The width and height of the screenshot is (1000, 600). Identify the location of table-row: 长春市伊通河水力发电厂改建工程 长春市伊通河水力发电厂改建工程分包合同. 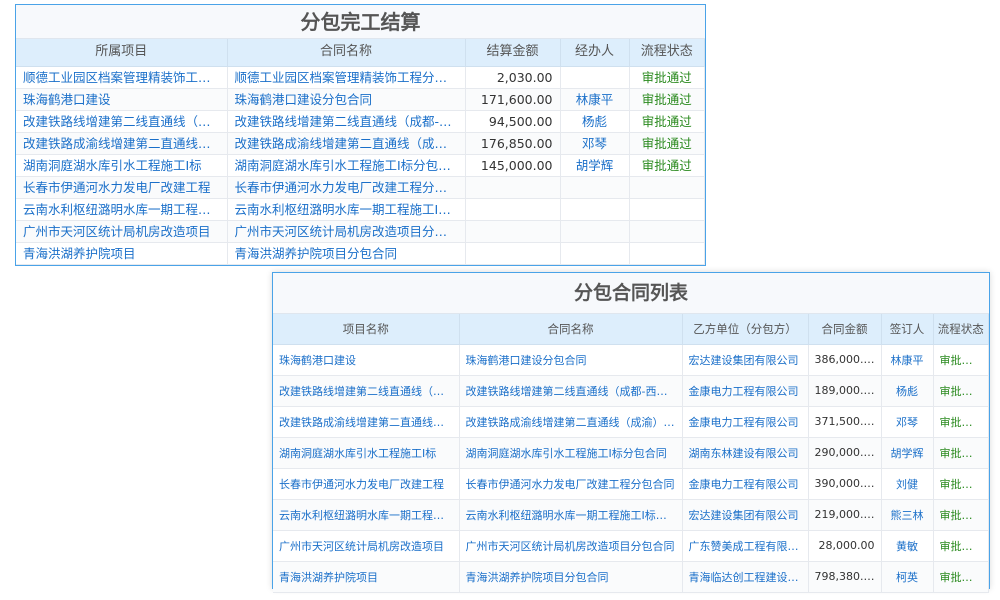
(360, 187).